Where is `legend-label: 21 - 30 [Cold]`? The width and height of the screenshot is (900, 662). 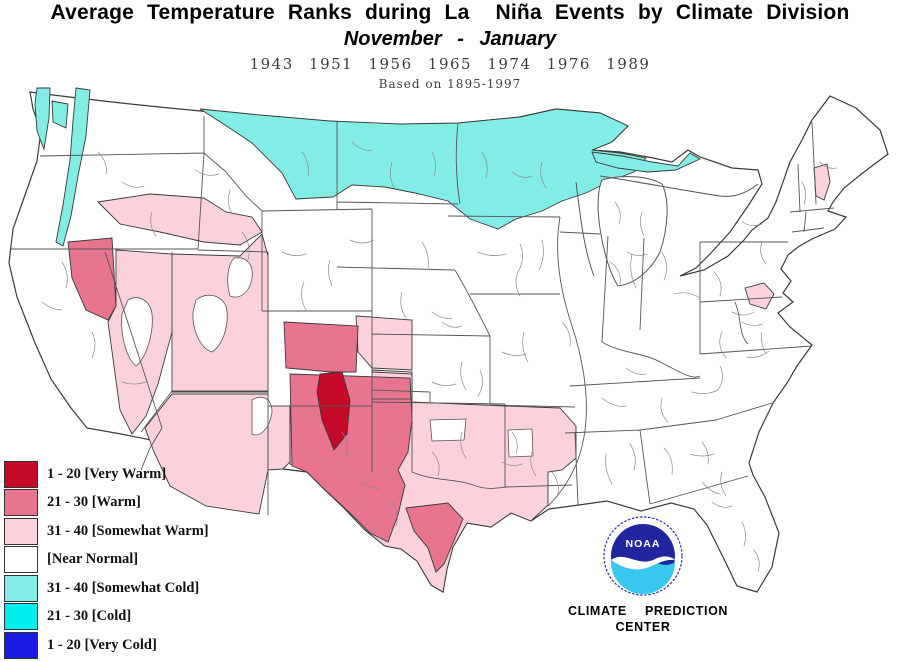
legend-label: 21 - 30 [Cold] is located at coordinates (89, 616).